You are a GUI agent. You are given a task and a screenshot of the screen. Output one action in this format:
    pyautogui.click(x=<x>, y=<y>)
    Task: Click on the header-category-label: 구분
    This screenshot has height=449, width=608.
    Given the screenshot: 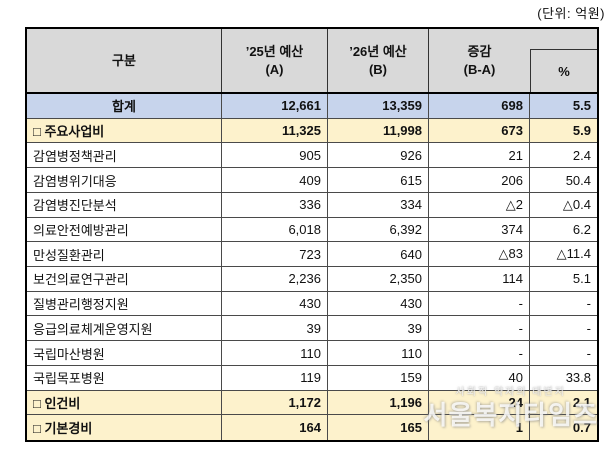 What is the action you would take?
    pyautogui.click(x=124, y=60)
    